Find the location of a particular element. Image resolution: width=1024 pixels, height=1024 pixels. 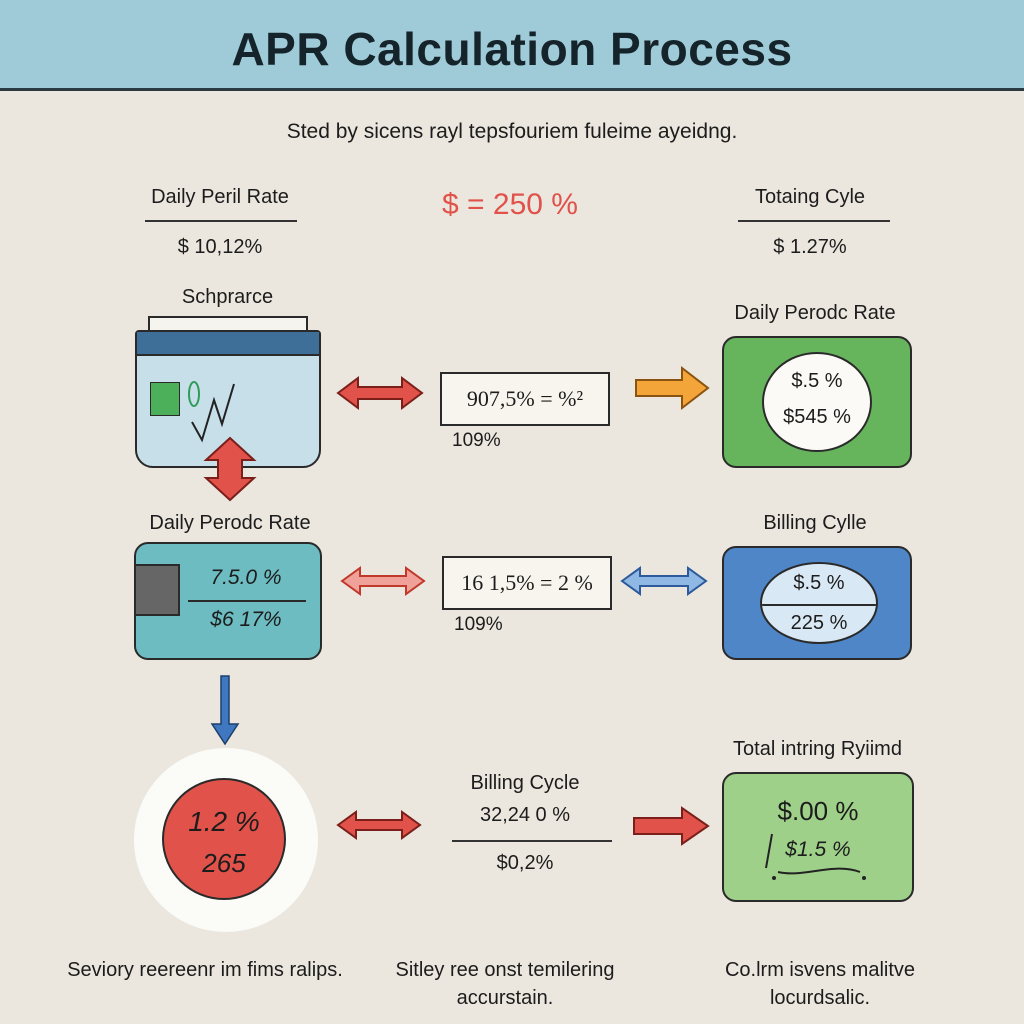

row3-right-top: $.00 % is located at coordinates (818, 811).